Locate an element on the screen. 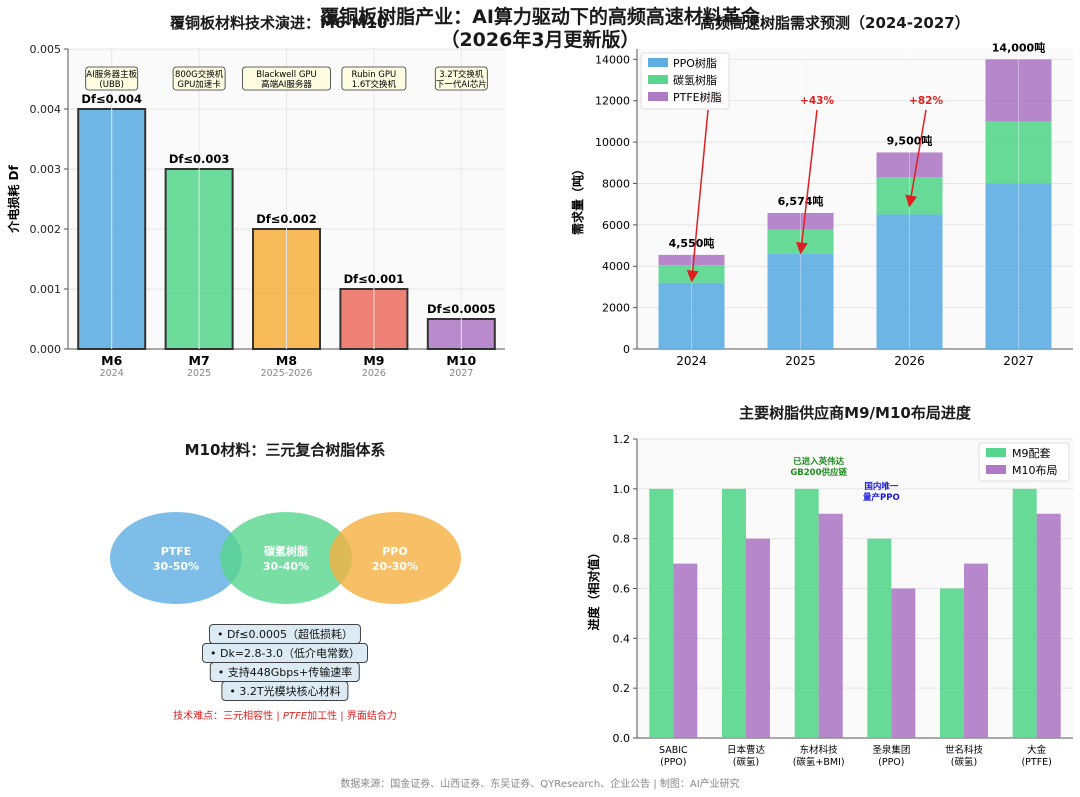 This screenshot has width=1080, height=797. y-tick-label: 0.2 is located at coordinates (622, 688).